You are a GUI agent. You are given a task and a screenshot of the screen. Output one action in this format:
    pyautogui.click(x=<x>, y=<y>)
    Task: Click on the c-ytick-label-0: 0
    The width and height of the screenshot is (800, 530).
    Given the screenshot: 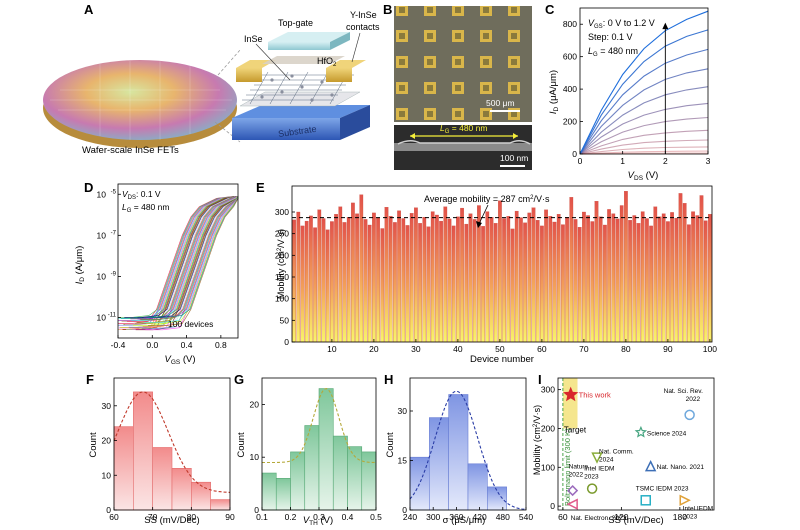 What is the action you would take?
    pyautogui.click(x=574, y=154)
    